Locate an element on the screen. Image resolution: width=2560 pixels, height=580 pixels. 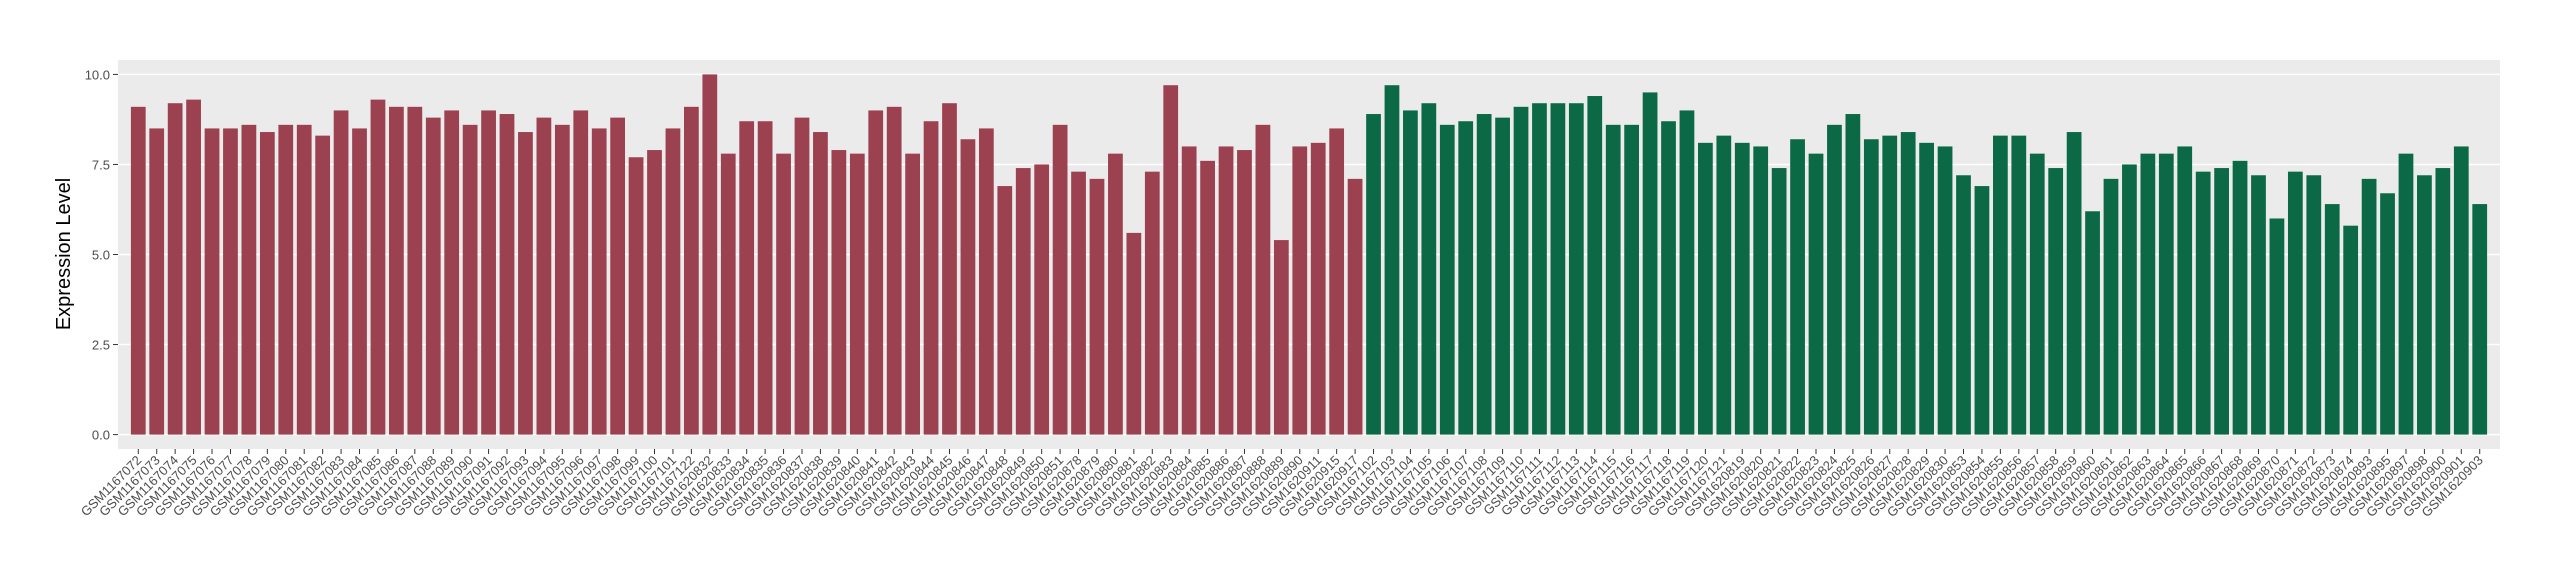
y-tick-label: 0.0 is located at coordinates (101, 435).